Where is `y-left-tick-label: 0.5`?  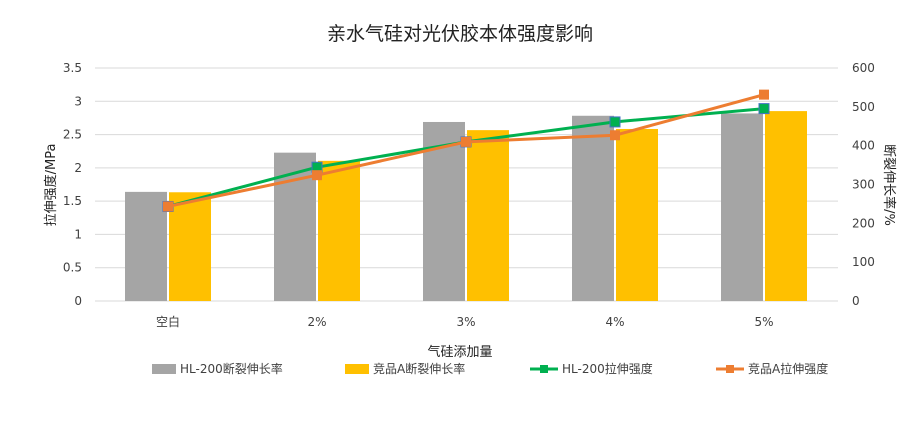 y-left-tick-label: 0.5 is located at coordinates (72, 268).